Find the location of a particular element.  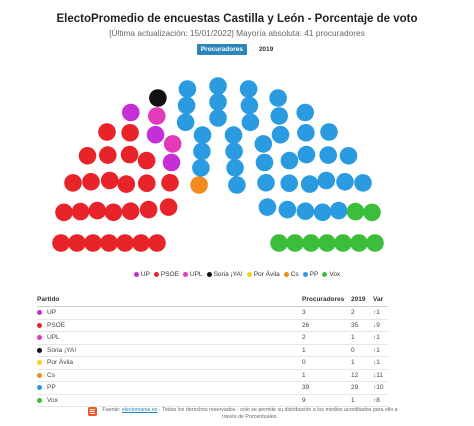

table-row-upl: UPL 2 1 ↑1 is located at coordinates (212, 338).